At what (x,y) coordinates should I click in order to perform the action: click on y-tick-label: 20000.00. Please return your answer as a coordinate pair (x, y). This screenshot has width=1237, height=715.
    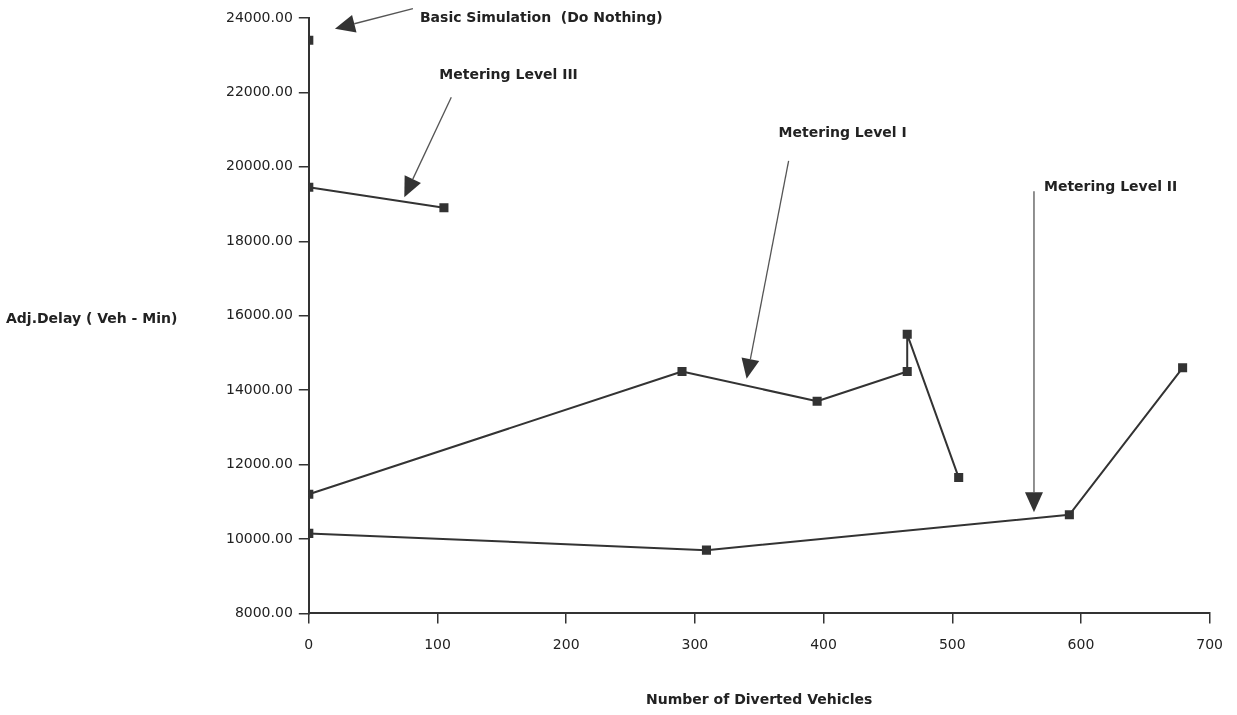
    Looking at the image, I should click on (259, 165).